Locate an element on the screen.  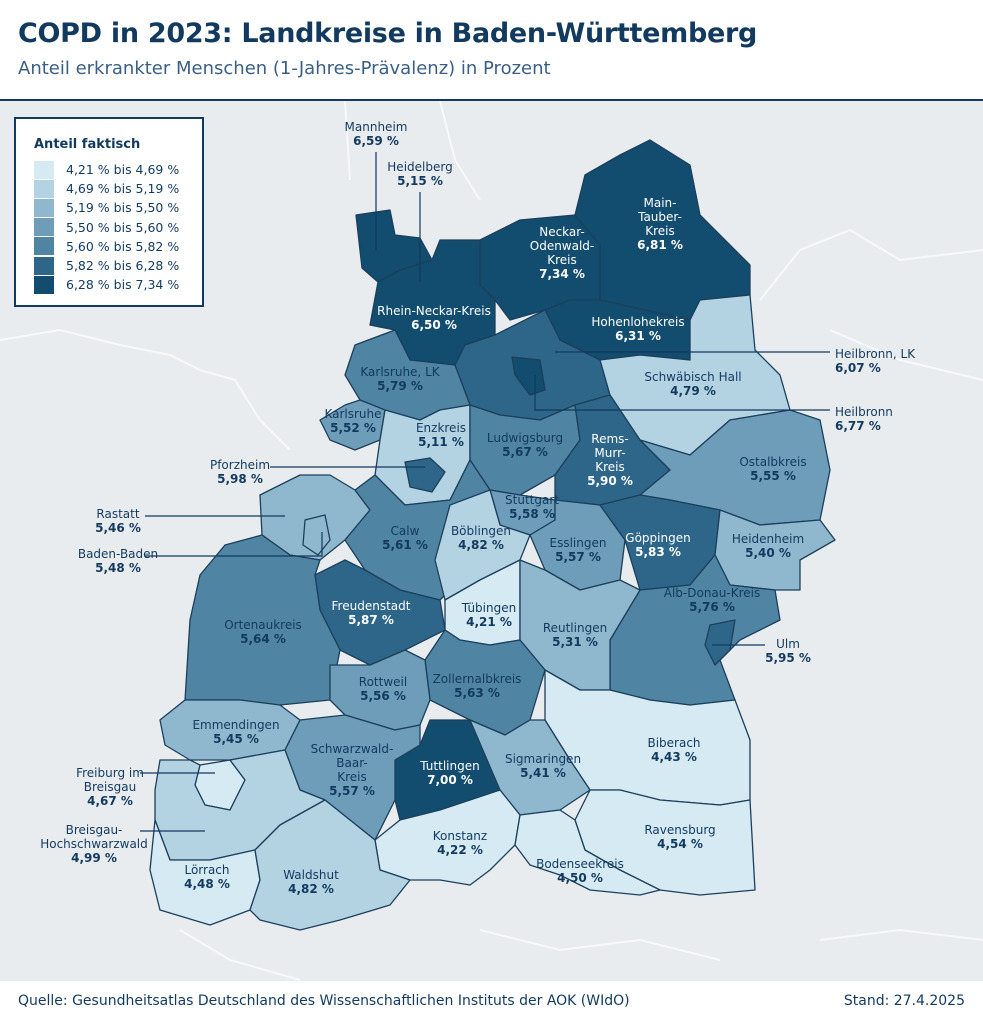
district-heilbronn is located at coordinates (528, 376).